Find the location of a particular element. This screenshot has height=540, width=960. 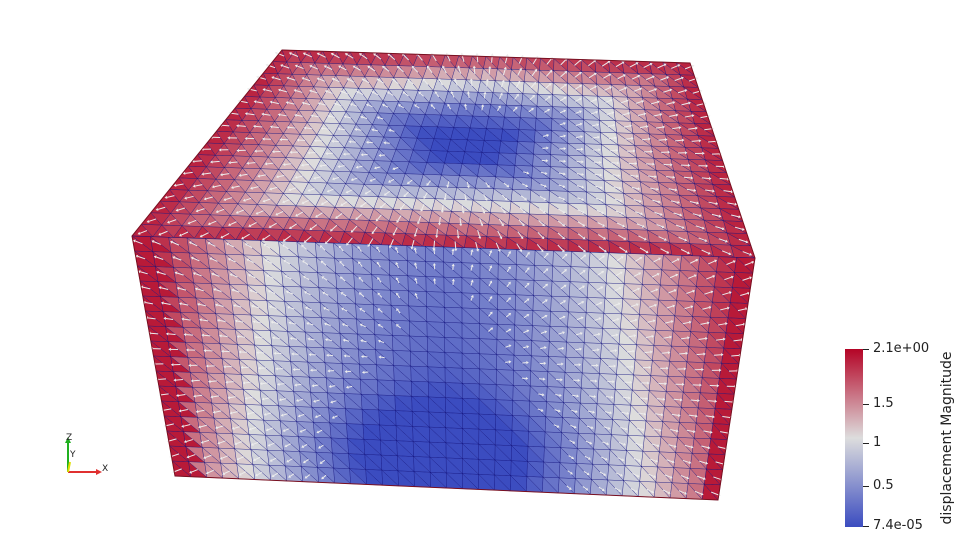

colorbar-max-label: 2.1e+00 is located at coordinates (901, 348).